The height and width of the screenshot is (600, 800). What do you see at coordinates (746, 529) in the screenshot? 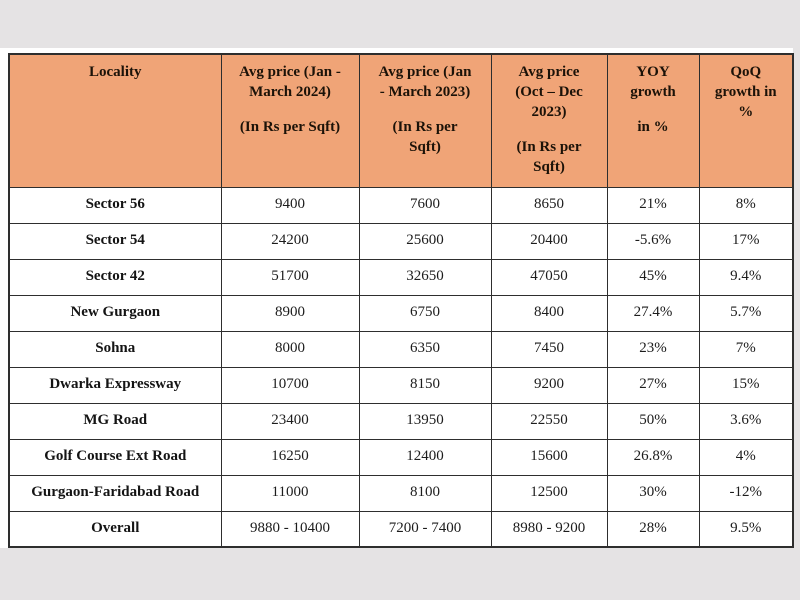
I see `qoq-cell: 9.5%` at bounding box center [746, 529].